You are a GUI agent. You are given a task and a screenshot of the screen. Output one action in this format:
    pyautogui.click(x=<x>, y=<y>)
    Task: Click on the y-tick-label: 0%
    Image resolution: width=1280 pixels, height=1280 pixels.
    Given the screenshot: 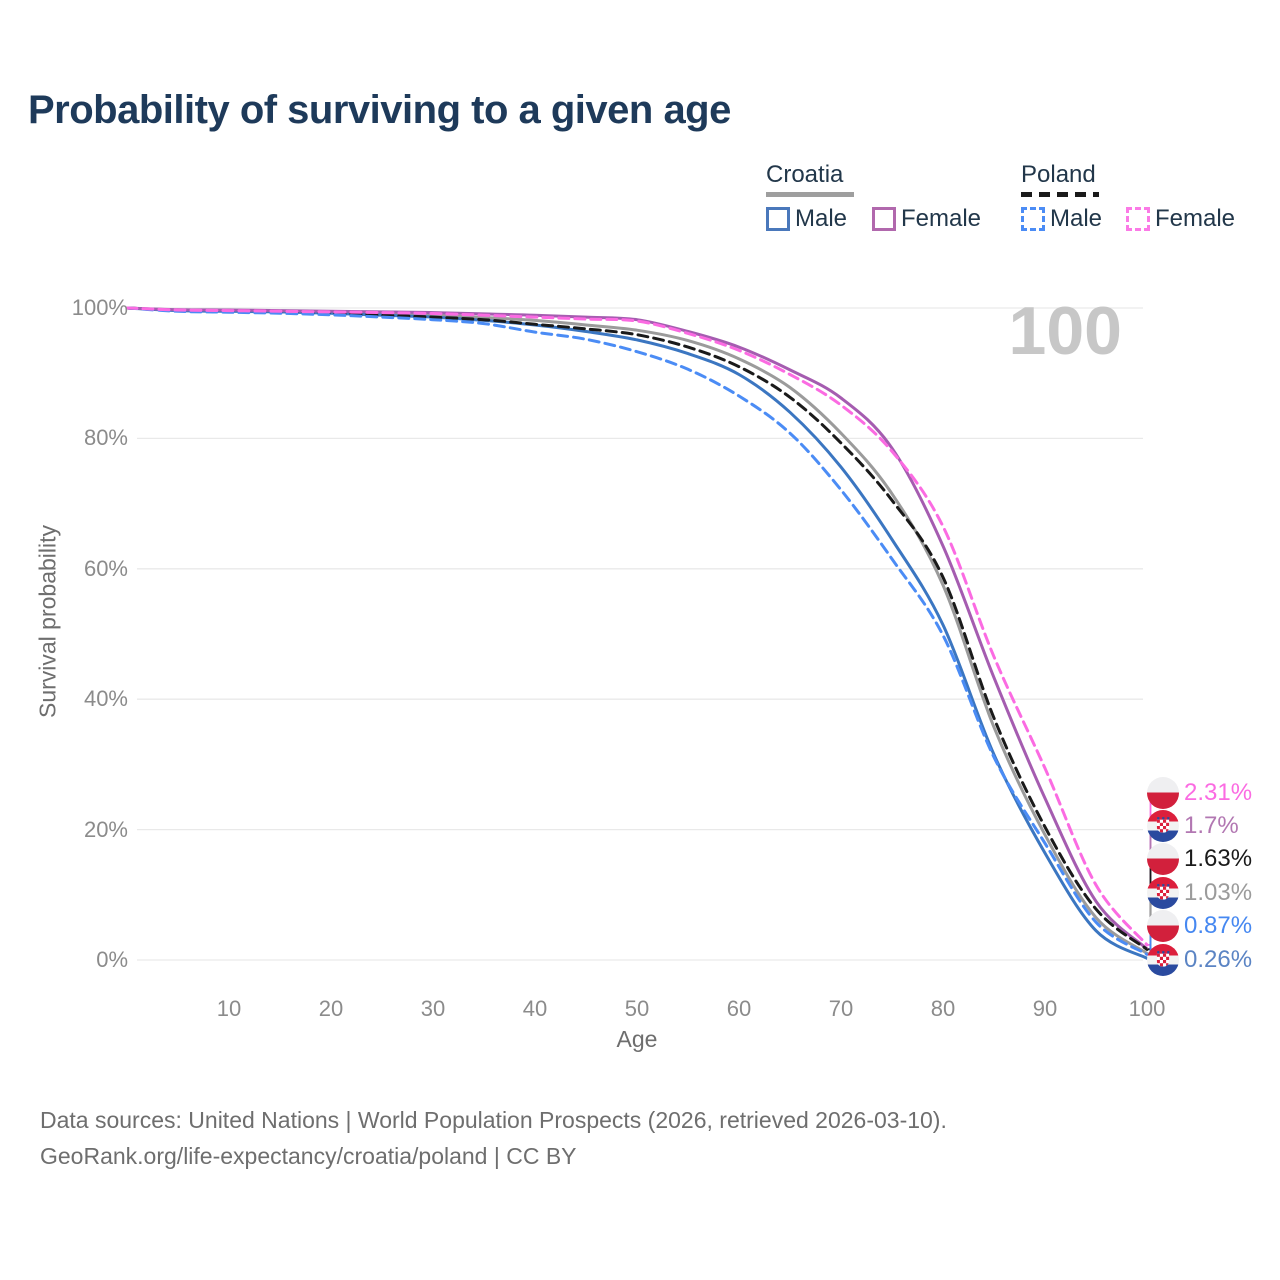 What is the action you would take?
    pyautogui.click(x=112, y=959)
    